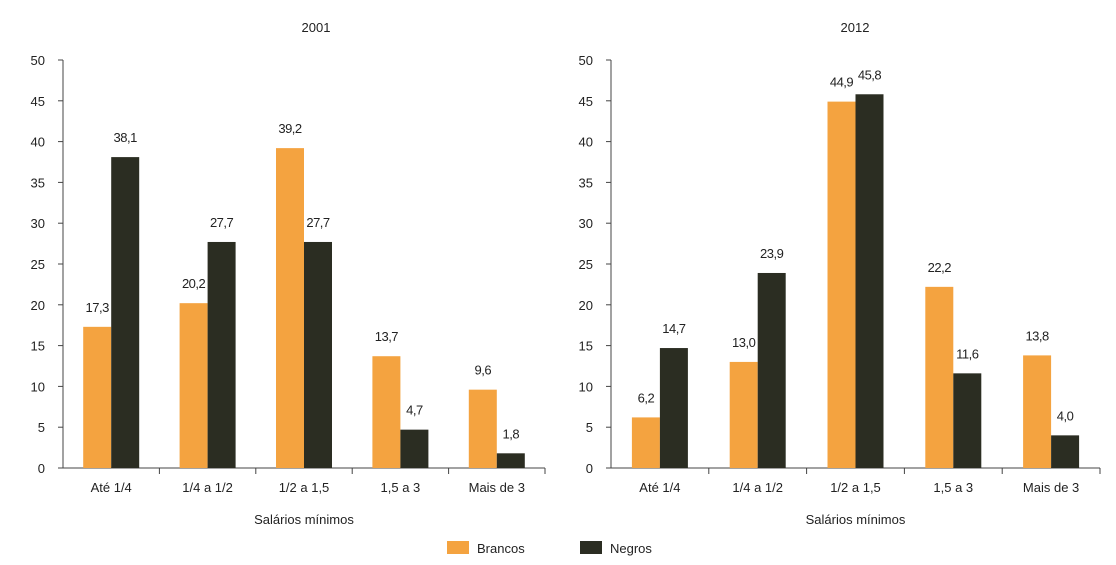  Describe the element at coordinates (1065, 415) in the screenshot. I see `data-label: 4,0` at that location.